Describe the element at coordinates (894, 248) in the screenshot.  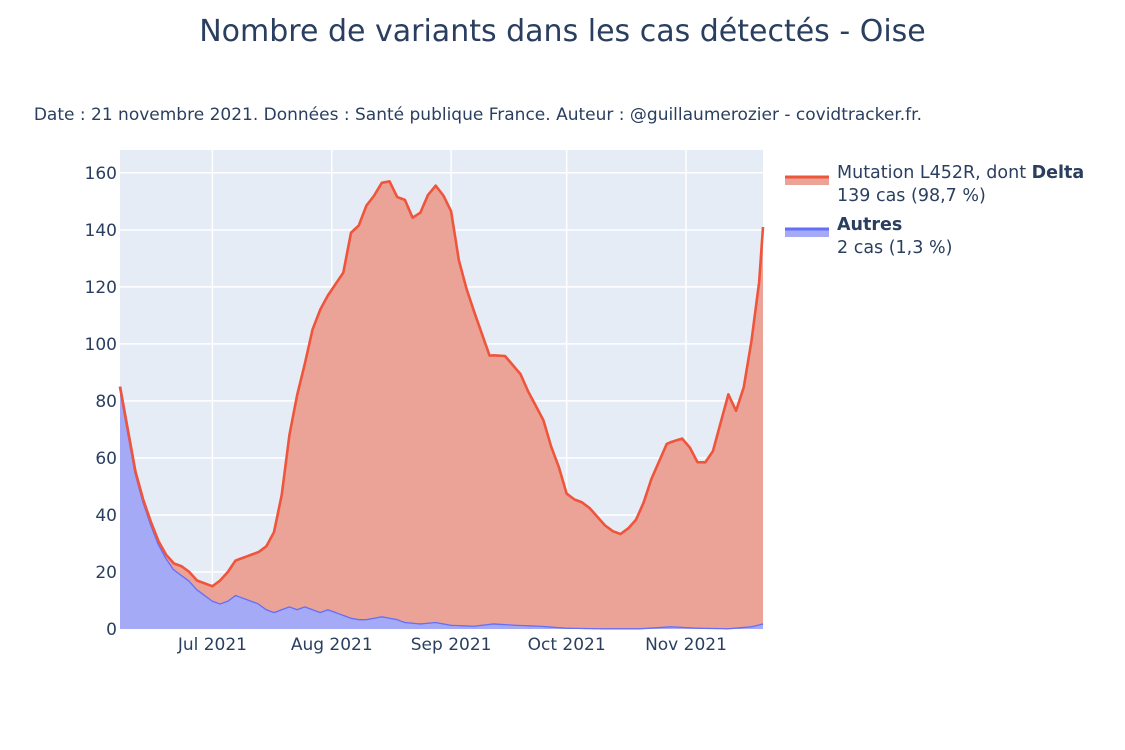
I see `legend-entry-2-detail: 2 cas (1,3 %)` at that location.